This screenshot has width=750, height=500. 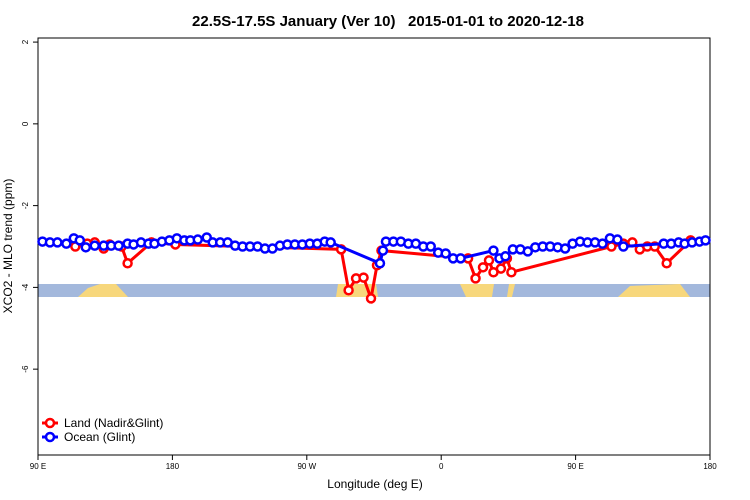 I want to click on y-tick-label: 0, so click(x=25, y=123).